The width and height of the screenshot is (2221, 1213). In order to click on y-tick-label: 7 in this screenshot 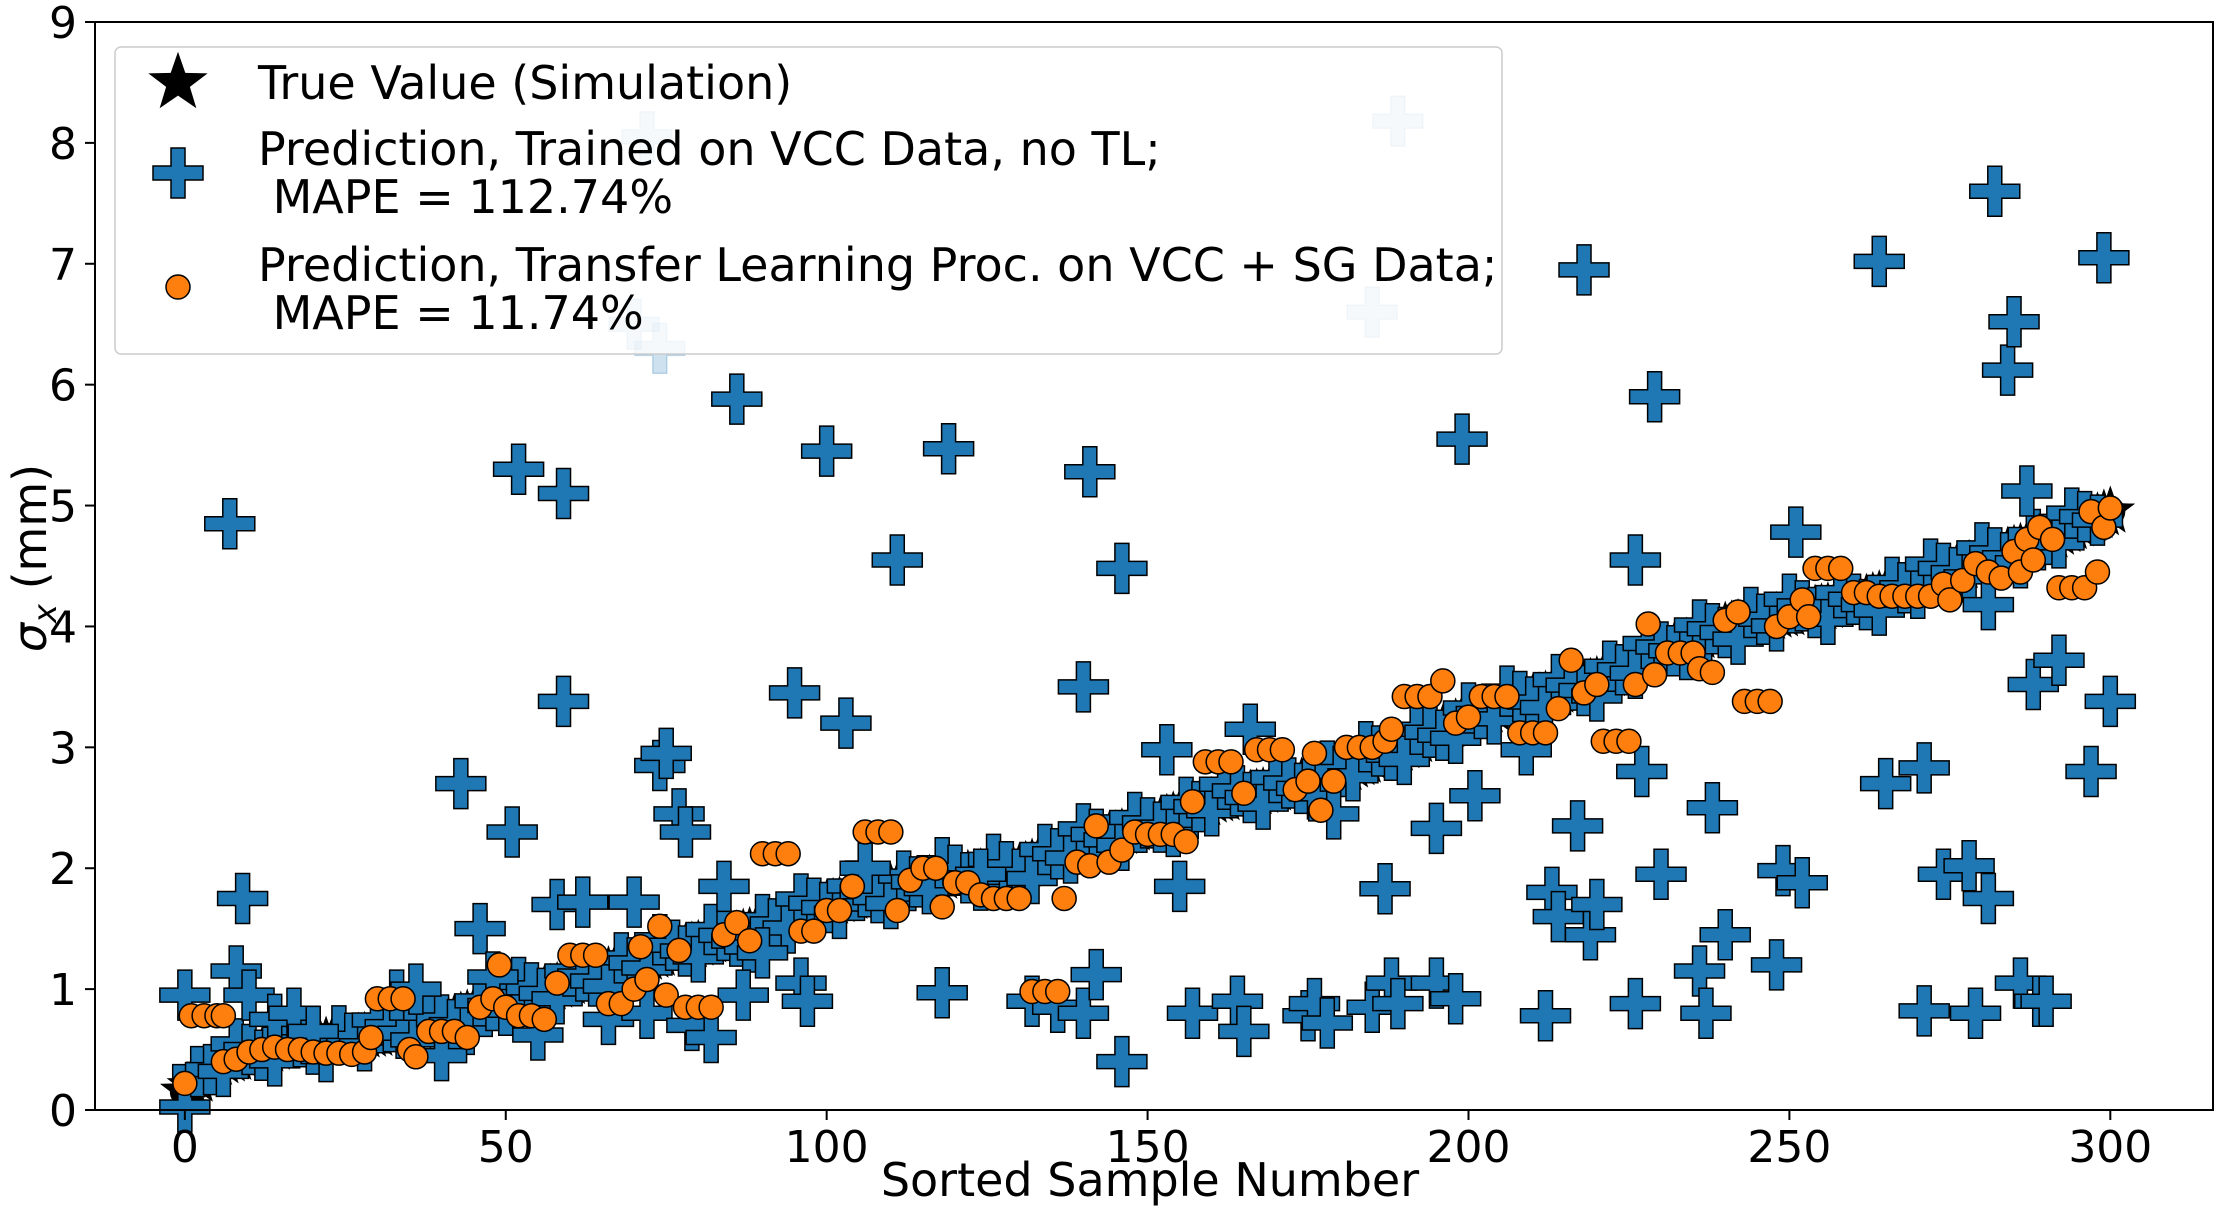, I will do `click(63, 265)`.